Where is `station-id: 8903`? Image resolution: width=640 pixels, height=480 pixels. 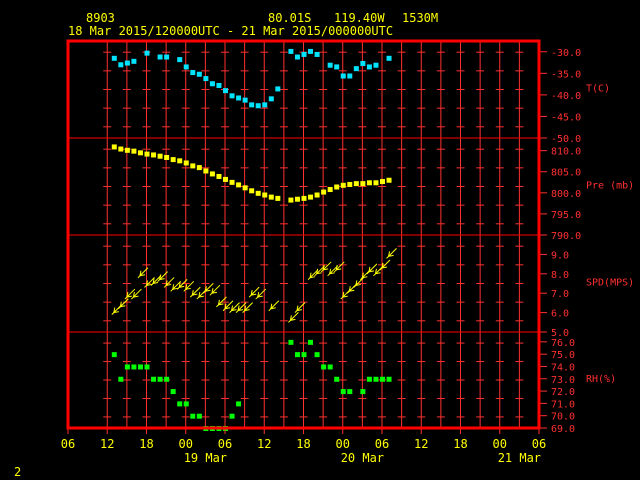
station-id: 8903 is located at coordinates (100, 18).